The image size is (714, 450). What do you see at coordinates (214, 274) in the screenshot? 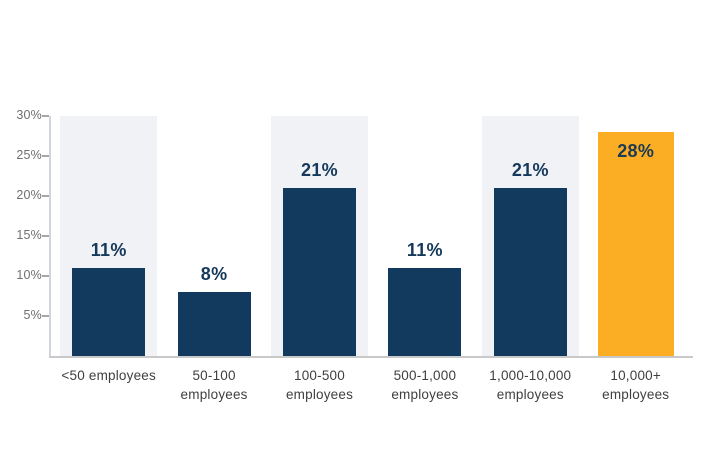
I see `bar-value-label: 8%` at bounding box center [214, 274].